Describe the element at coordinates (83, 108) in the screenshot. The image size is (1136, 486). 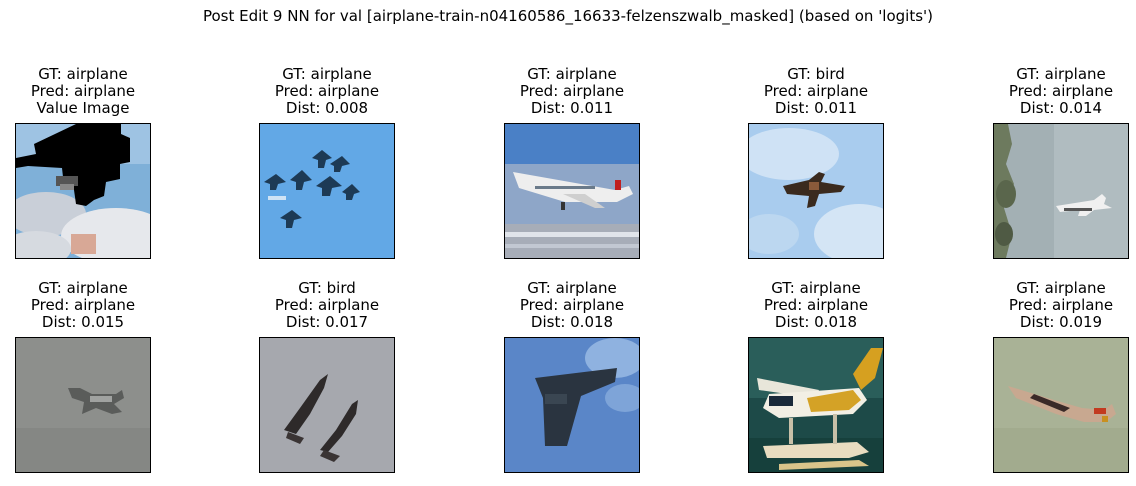
I see `panel-dist-label: Value Image` at that location.